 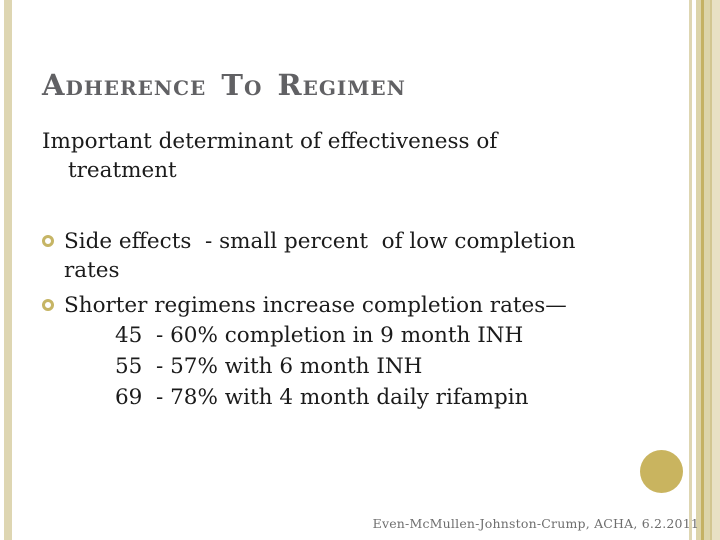 I want to click on sub-line: 55 - 57% with 6 month INH, so click(x=269, y=366).